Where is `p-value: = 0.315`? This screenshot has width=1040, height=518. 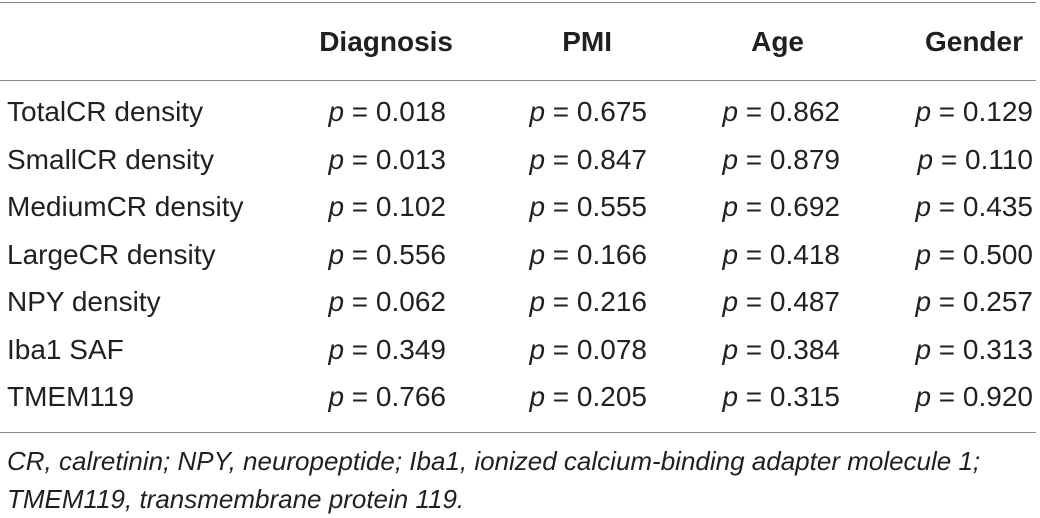
p-value: = 0.315 is located at coordinates (792, 396).